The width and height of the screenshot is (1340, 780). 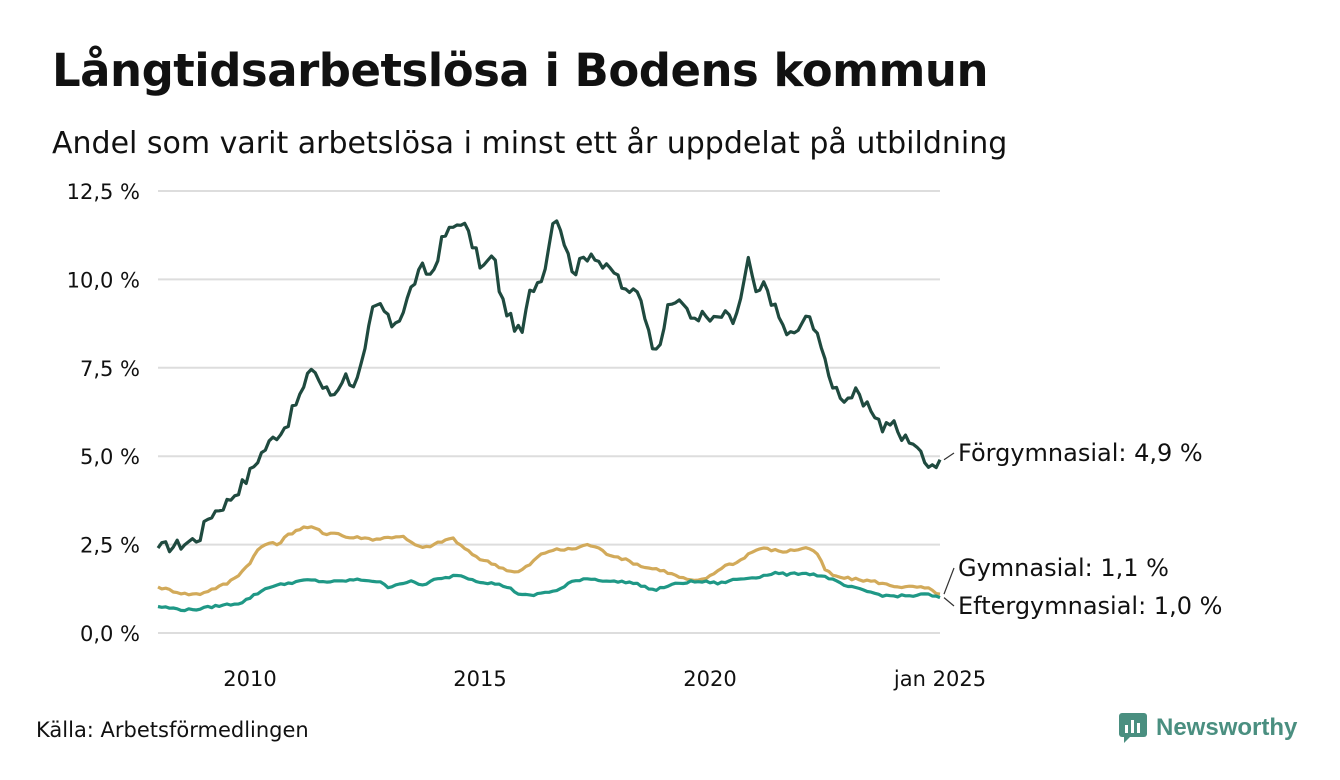 What do you see at coordinates (249, 679) in the screenshot?
I see `x-tick-label: 2010` at bounding box center [249, 679].